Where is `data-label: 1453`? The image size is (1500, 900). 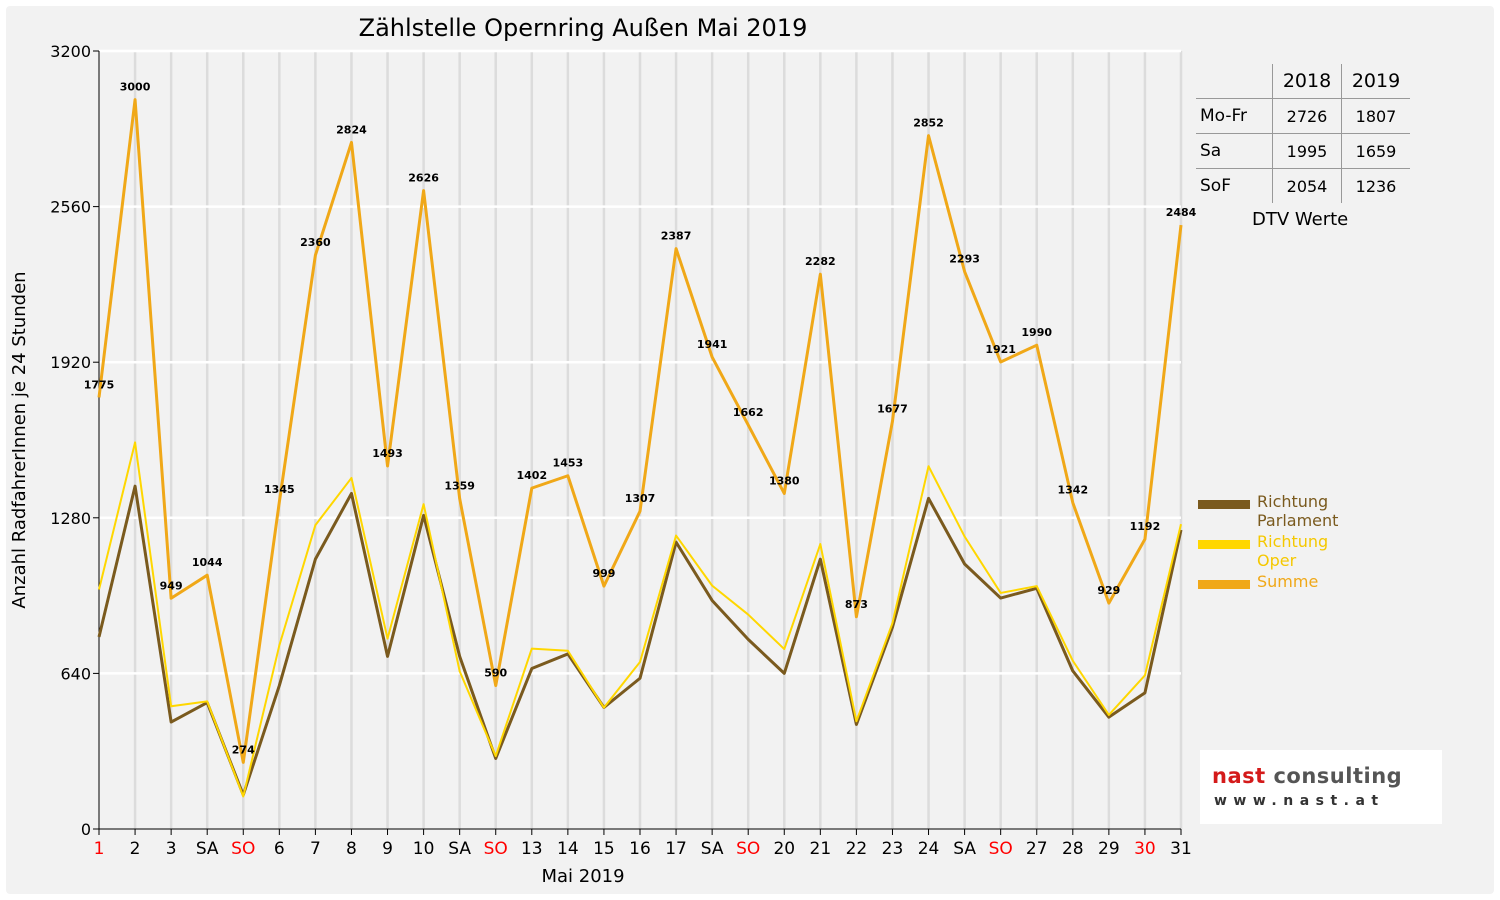 data-label: 1453 is located at coordinates (568, 463).